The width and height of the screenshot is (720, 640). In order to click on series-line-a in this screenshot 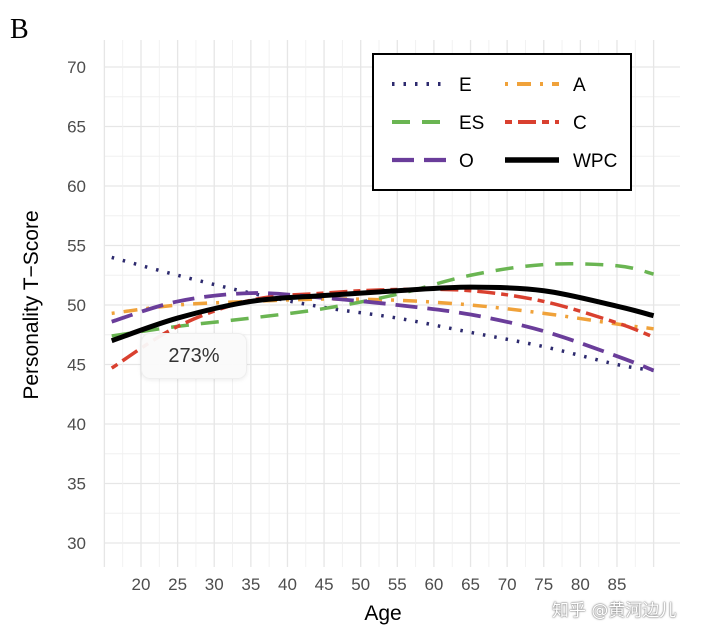, I will do `click(382, 314)`.